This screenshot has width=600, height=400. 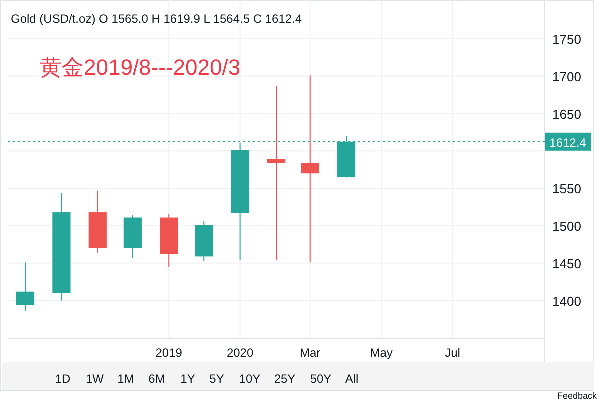 I want to click on text: 6M, so click(x=157, y=379).